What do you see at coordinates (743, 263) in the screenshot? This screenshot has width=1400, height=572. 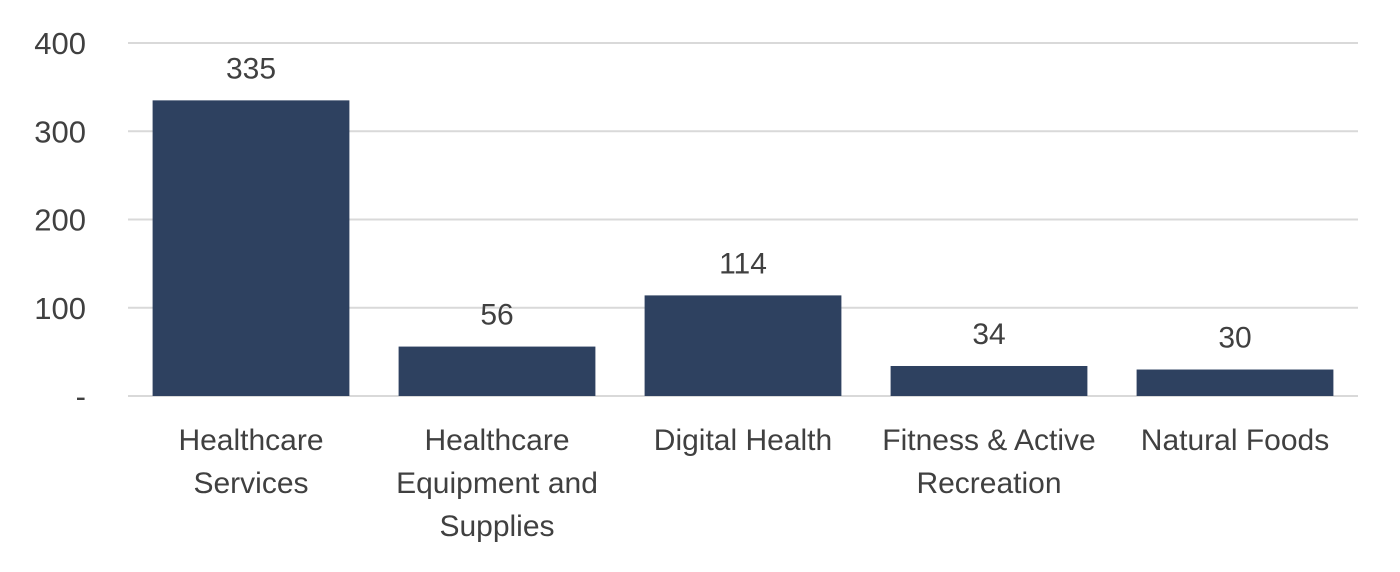 I see `bar-data-label: 114` at bounding box center [743, 263].